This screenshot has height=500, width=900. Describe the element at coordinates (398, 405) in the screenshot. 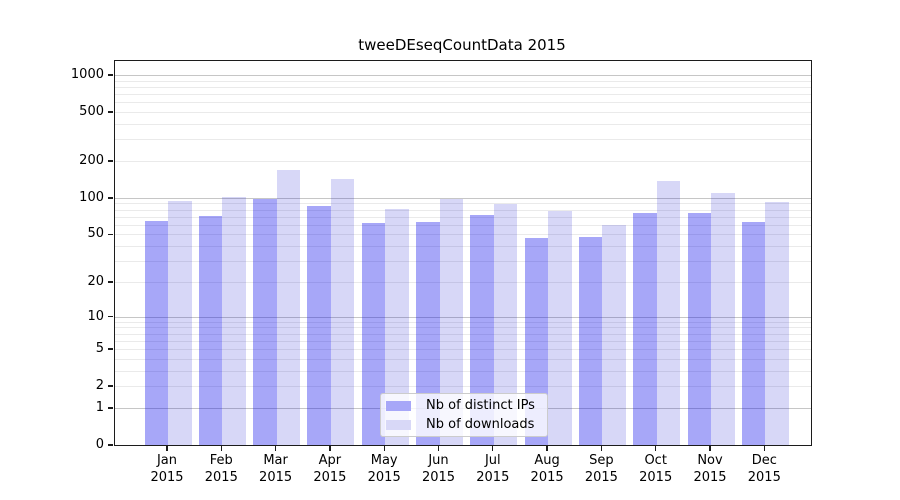

I see `legend-swatch-distinct-ips` at that location.